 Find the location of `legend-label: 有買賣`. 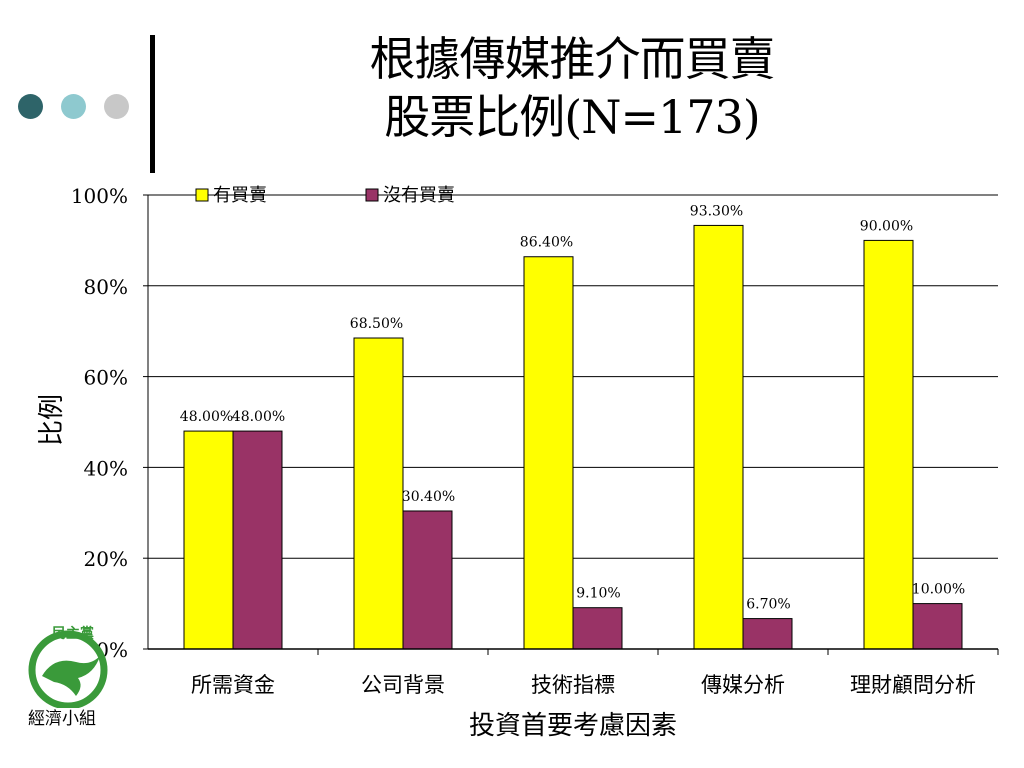

legend-label: 有買賣 is located at coordinates (240, 195).